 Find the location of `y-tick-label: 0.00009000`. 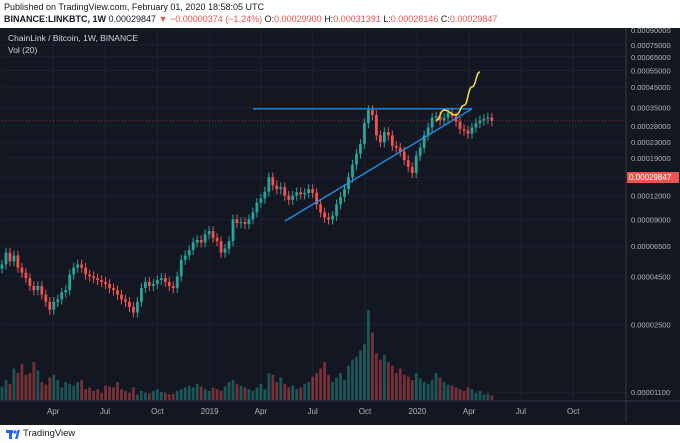

y-tick-label: 0.00009000 is located at coordinates (651, 219).